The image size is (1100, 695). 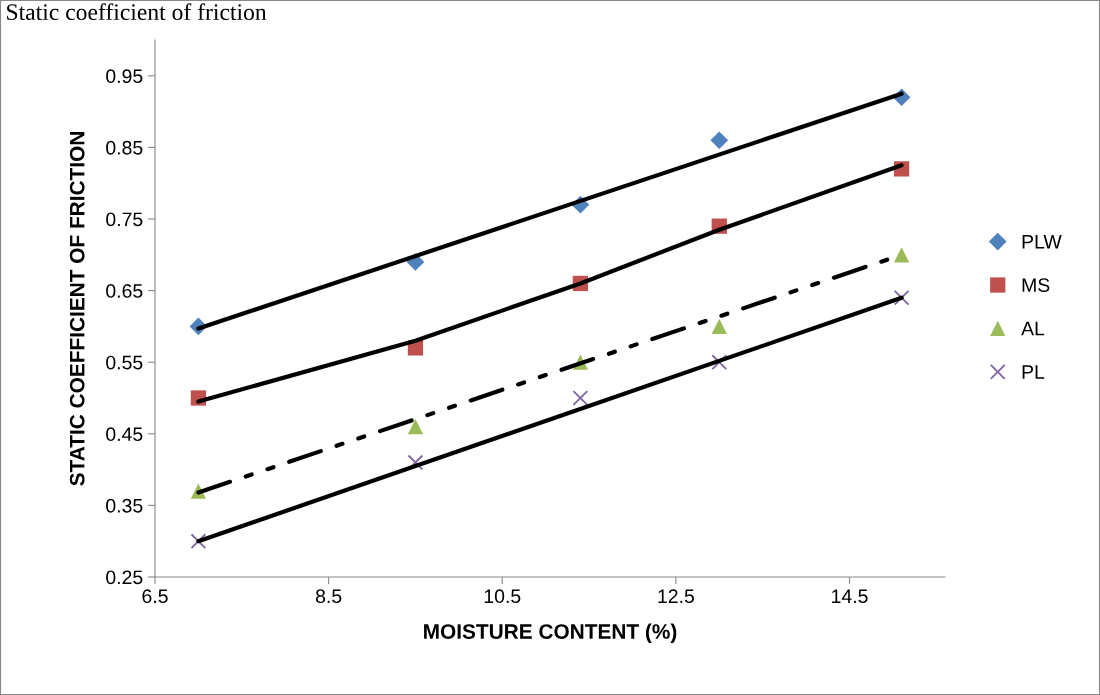 I want to click on legend-label: PLW, so click(x=1042, y=242).